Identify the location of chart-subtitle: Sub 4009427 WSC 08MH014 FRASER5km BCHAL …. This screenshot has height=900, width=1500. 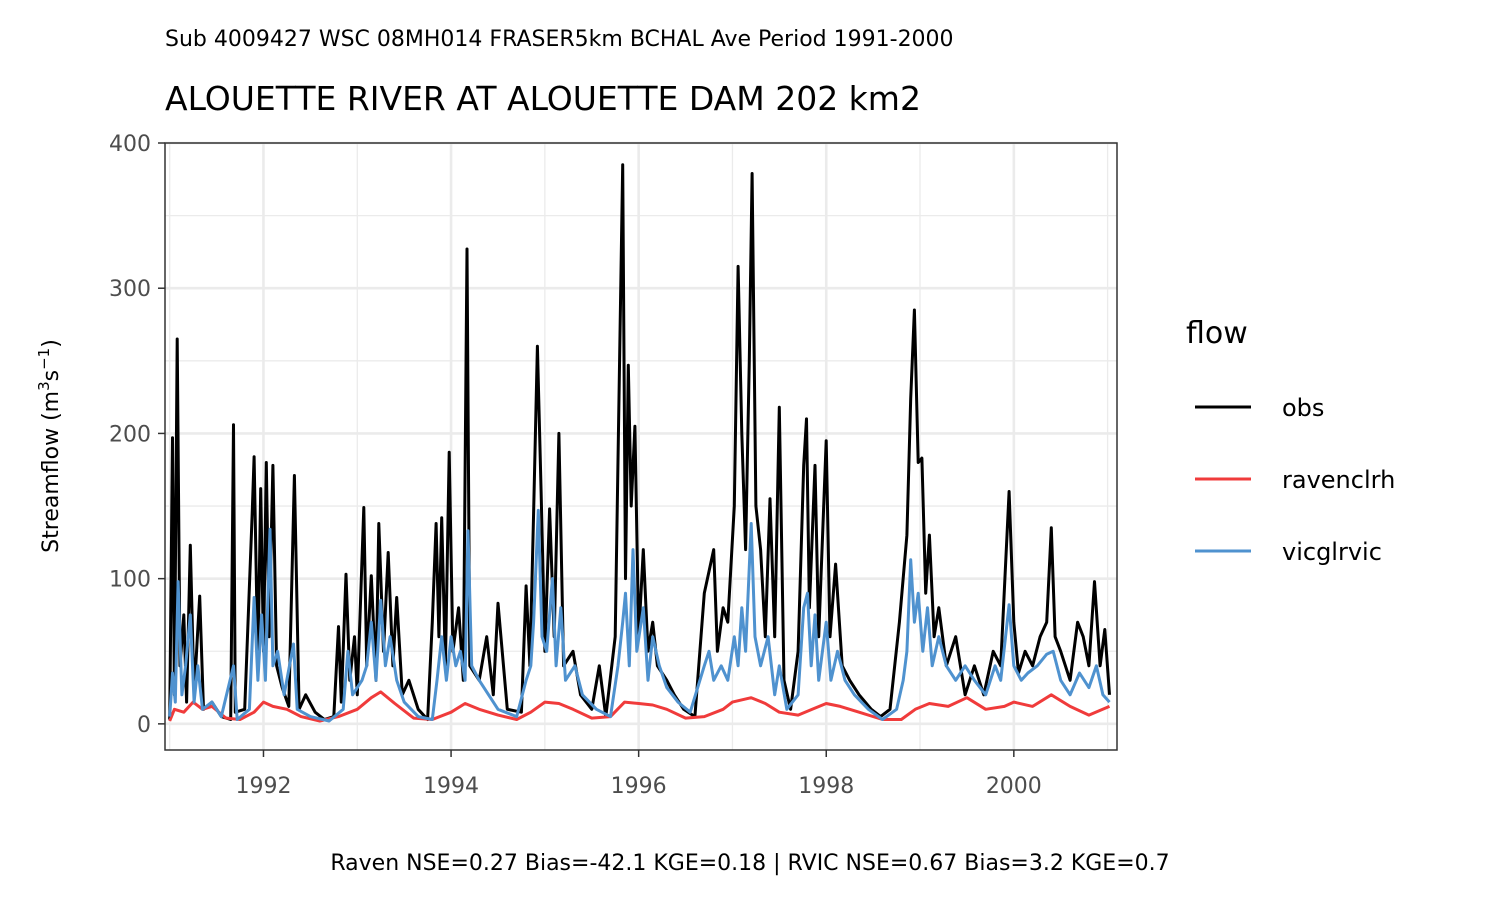
(559, 39).